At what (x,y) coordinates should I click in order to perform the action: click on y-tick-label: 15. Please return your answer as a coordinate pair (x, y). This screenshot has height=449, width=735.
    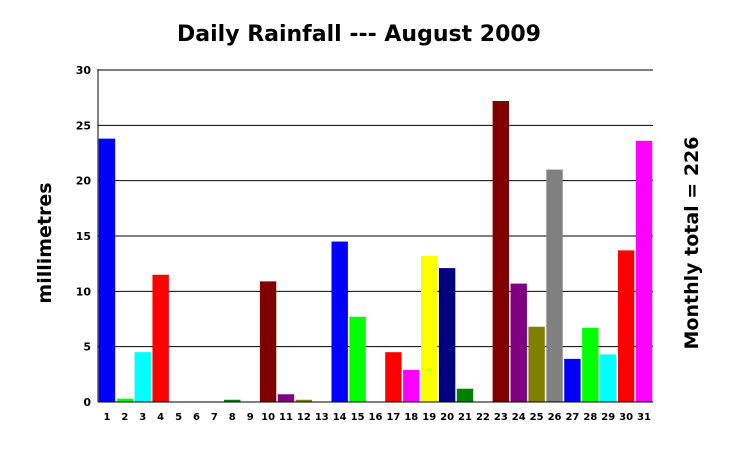
    Looking at the image, I should click on (83, 236).